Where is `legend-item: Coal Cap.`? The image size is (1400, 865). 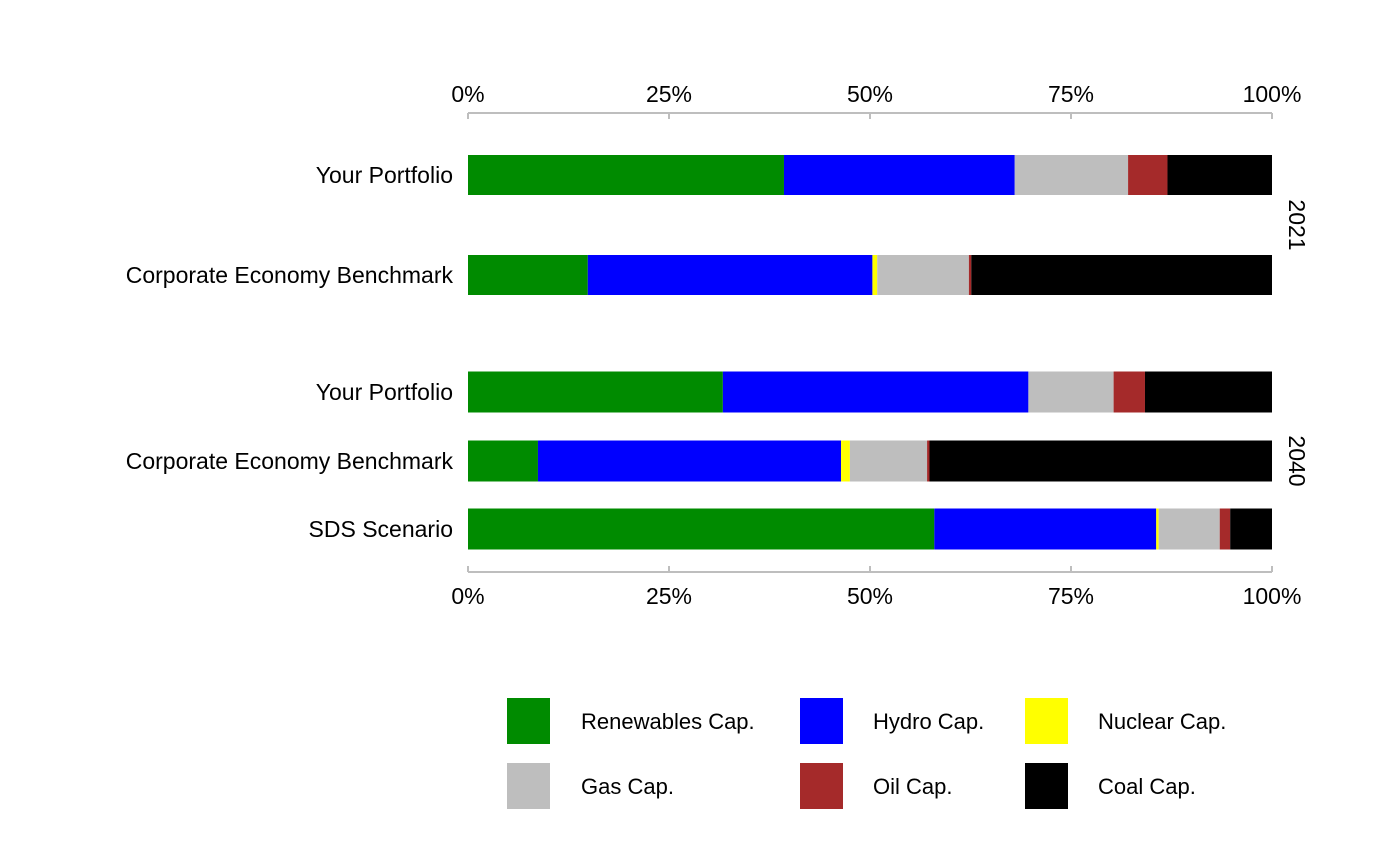
legend-item: Coal Cap. is located at coordinates (1110, 786).